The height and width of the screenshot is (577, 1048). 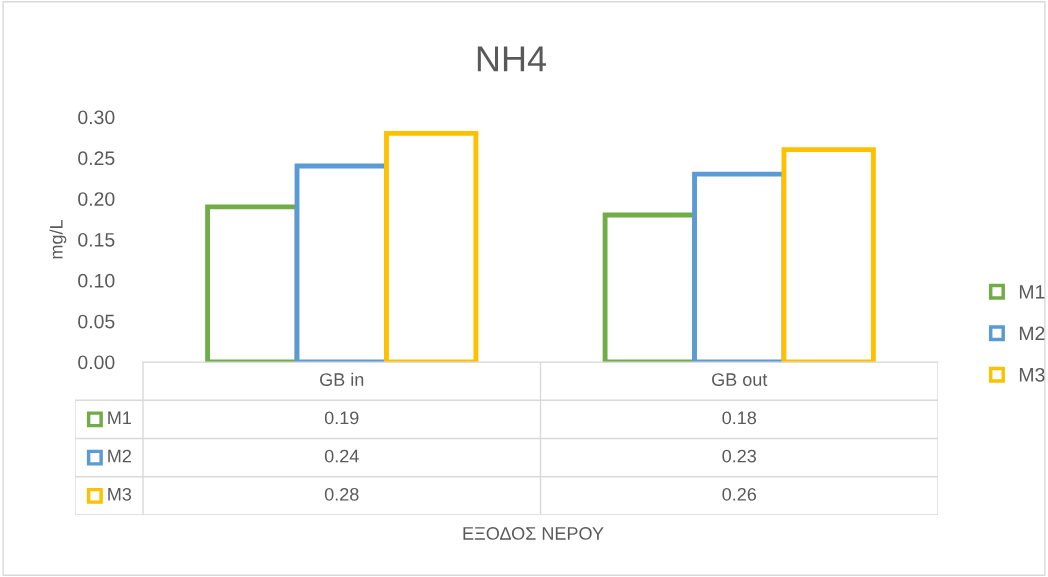 I want to click on legend-label: M2, so click(x=119, y=456).